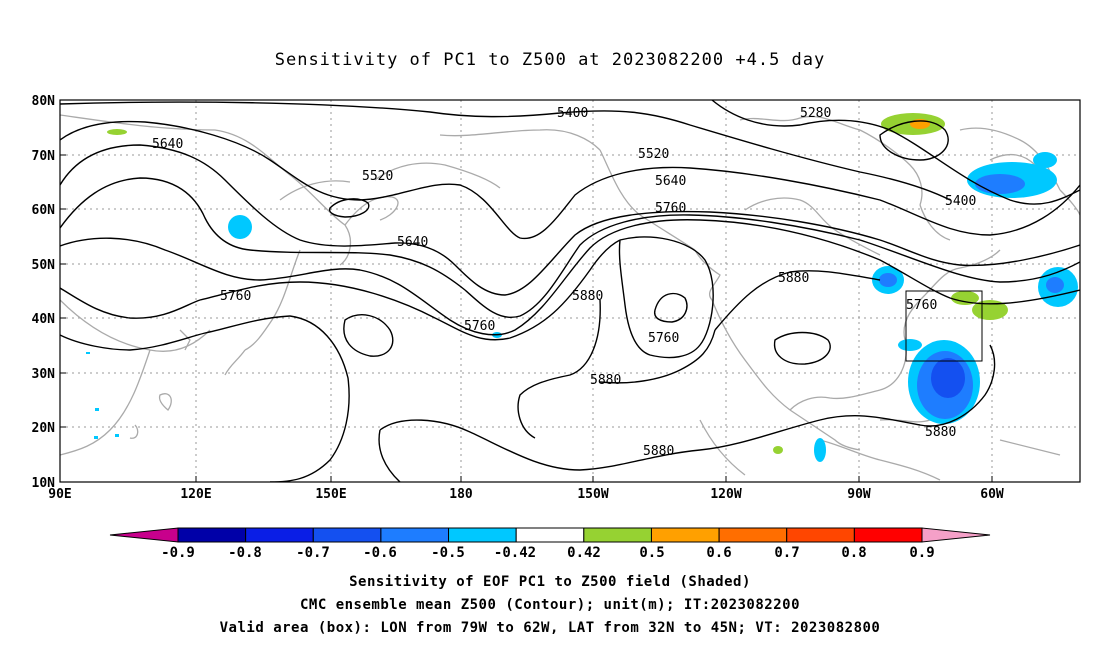  Describe the element at coordinates (59, 494) in the screenshot. I see `lon-label: 90E` at that location.